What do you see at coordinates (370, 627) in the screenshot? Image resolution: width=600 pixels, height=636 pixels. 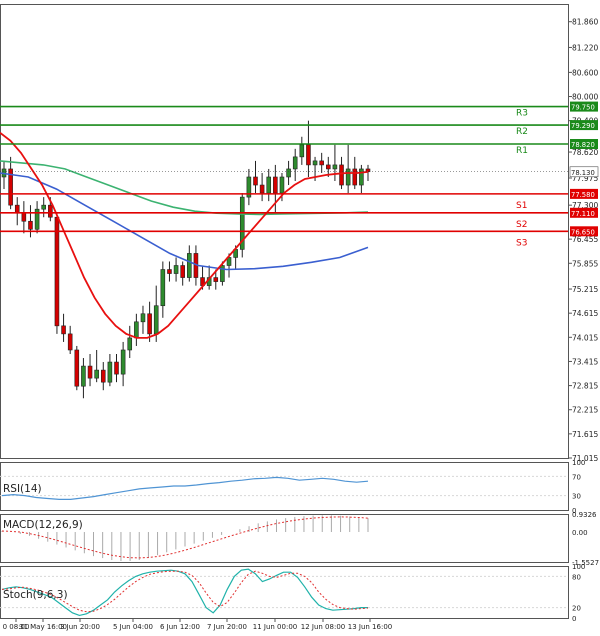 I see `time-tick-label: 13 Jun 16:00` at bounding box center [370, 627].